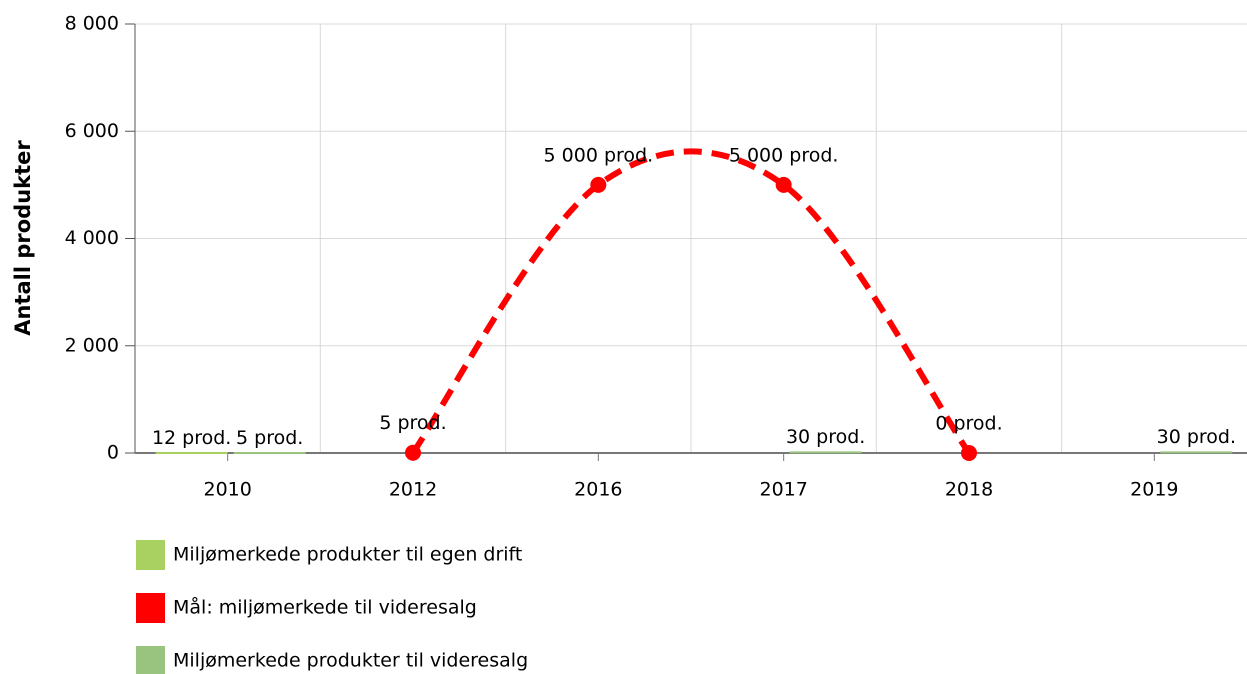 The width and height of the screenshot is (1247, 674). I want to click on y-tick-label: 4 000, so click(92, 238).